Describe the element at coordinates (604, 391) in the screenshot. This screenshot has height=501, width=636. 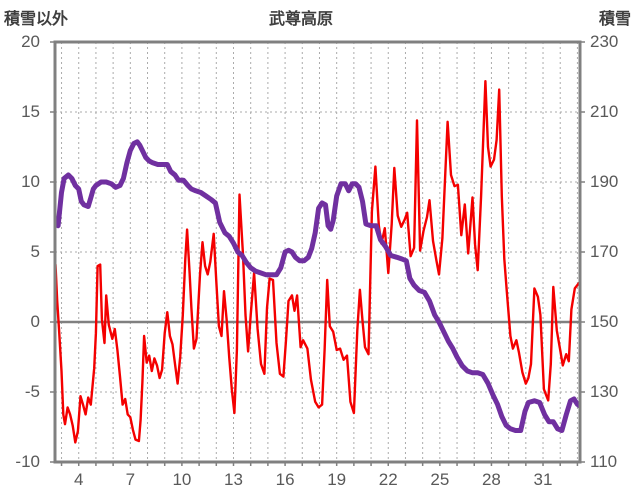
I see `y-right-tick-label: 130` at that location.